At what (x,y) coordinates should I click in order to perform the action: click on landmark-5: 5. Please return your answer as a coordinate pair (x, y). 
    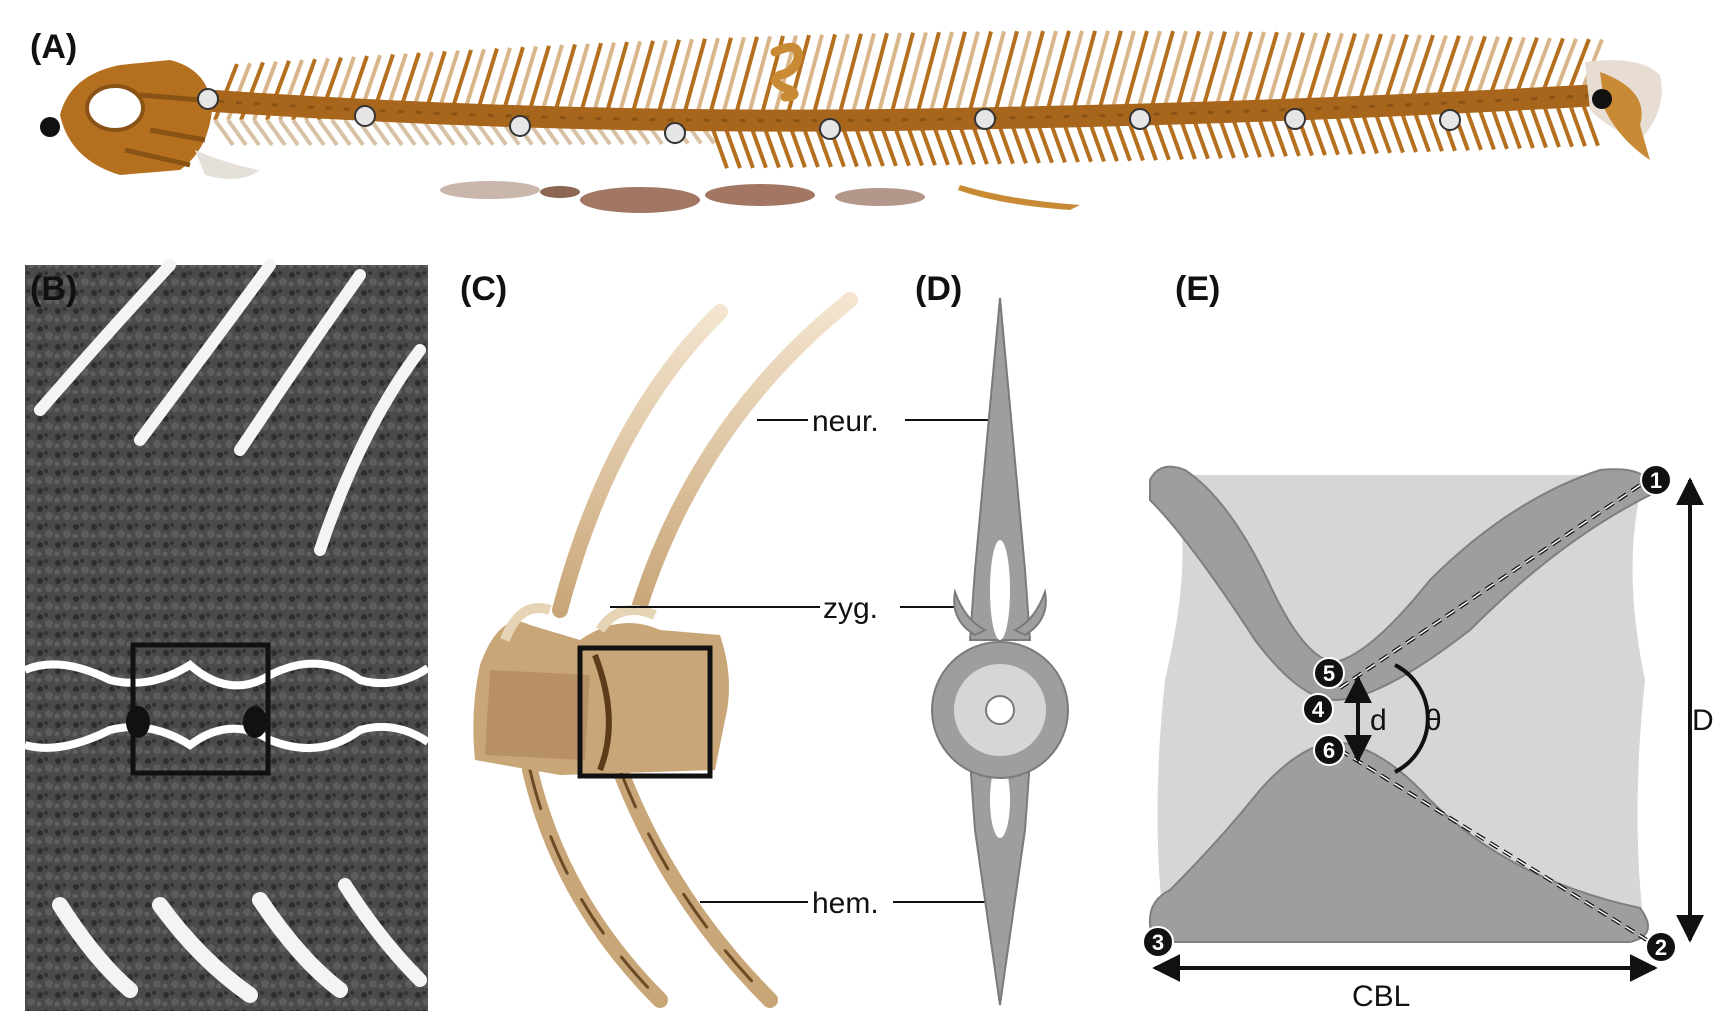
    Looking at the image, I should click on (1329, 673).